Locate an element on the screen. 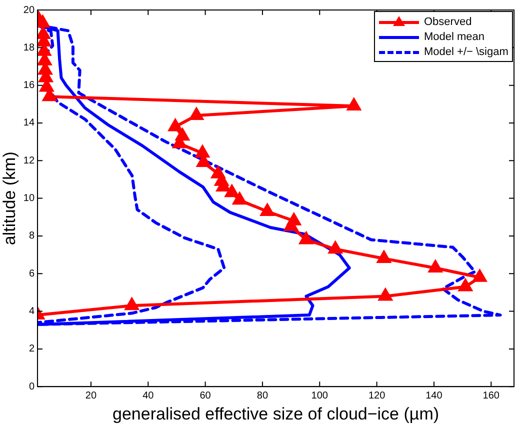  y-tick-label: 10 is located at coordinates (29, 198).